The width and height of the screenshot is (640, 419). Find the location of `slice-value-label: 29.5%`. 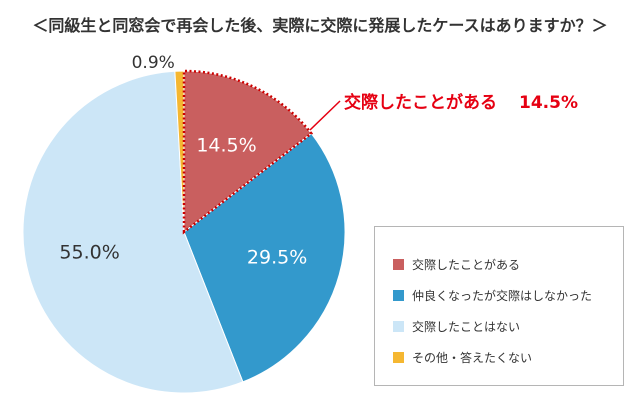

slice-value-label: 29.5% is located at coordinates (277, 258).